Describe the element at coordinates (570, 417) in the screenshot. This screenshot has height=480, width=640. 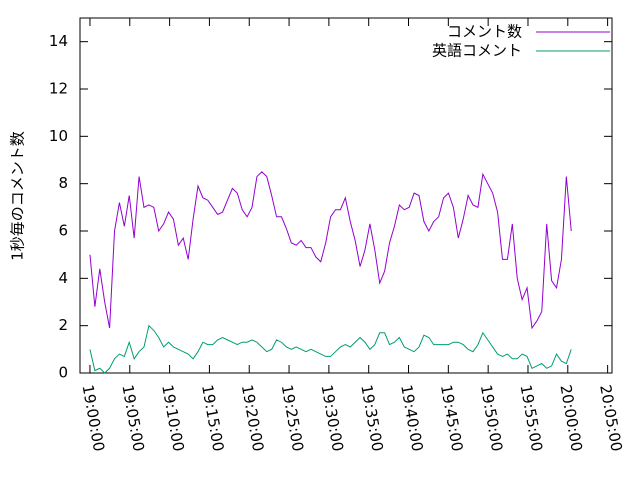
I see `x-tick-label: 20:00:00` at that location.